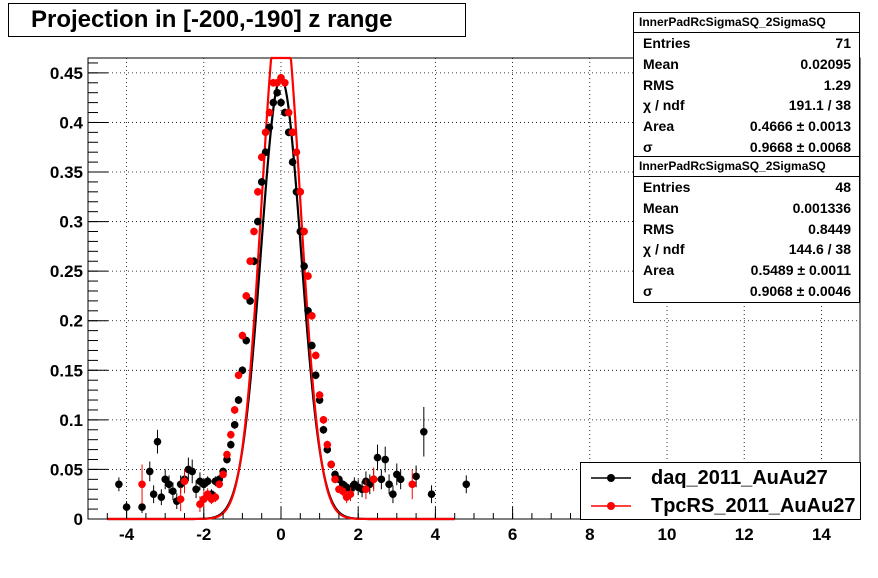 This screenshot has width=878, height=578. Describe the element at coordinates (746, 85) in the screenshot. I see `stats-row-rms: RMS 1.29` at that location.